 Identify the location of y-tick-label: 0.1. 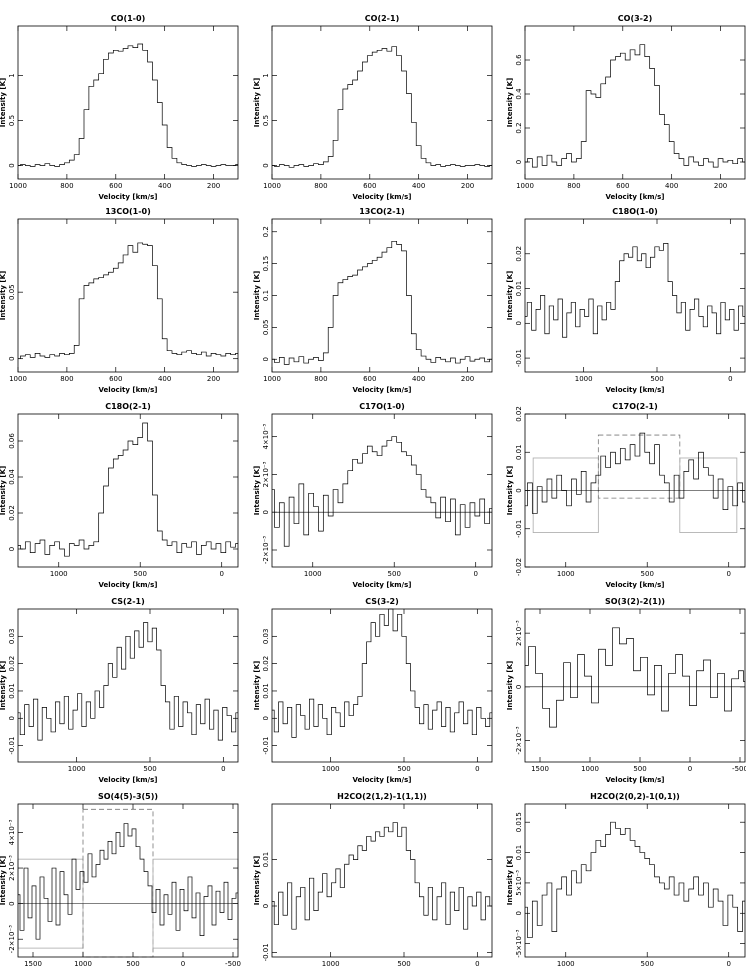
(266, 295).